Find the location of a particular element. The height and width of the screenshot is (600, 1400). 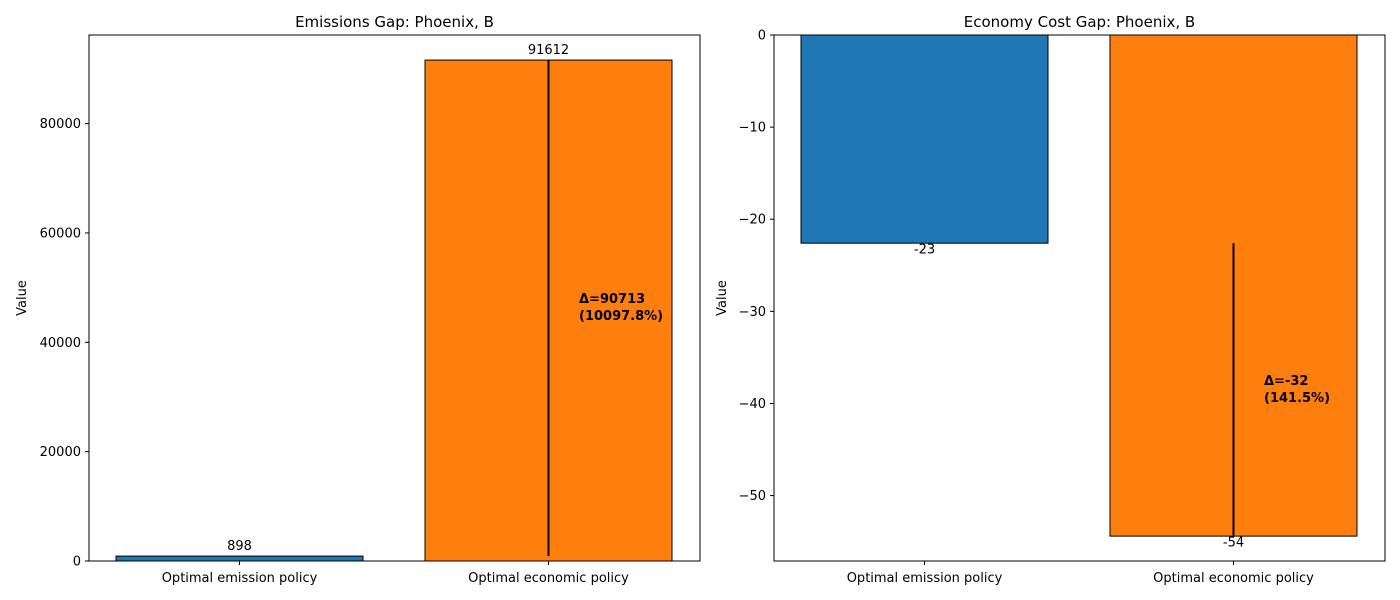

y-tick-label: 40000 is located at coordinates (60, 343).